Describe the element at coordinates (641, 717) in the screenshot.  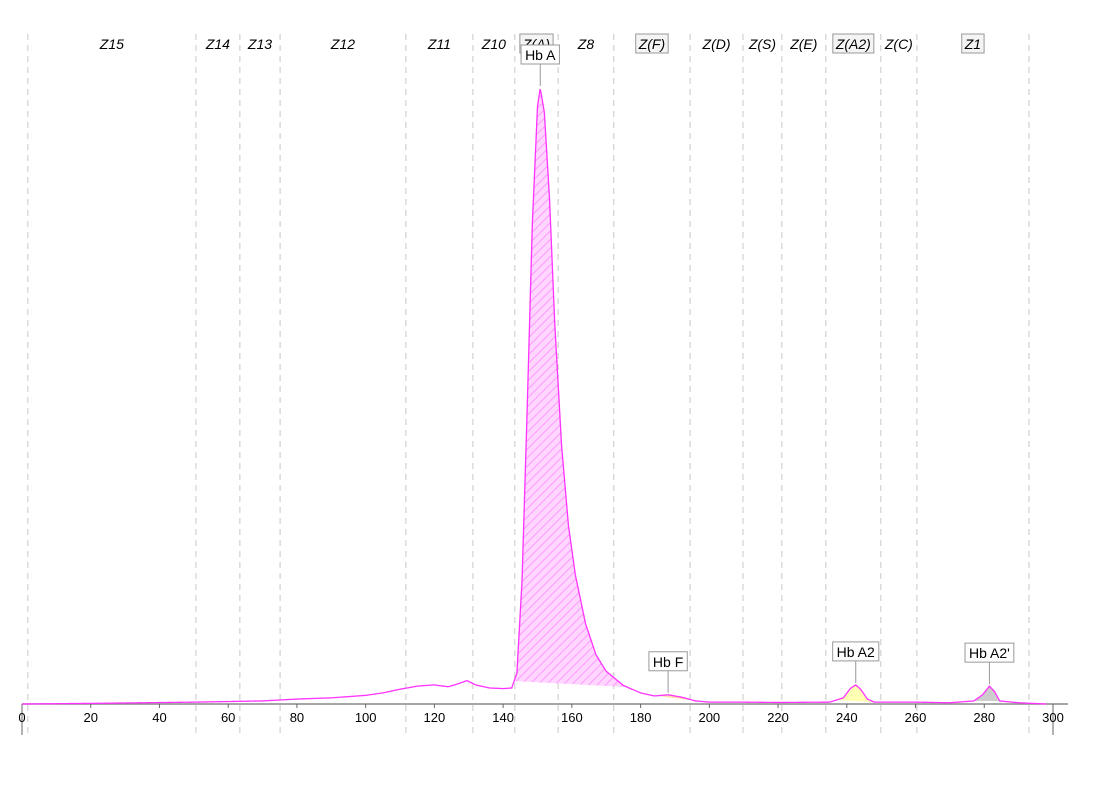
I see `x-tick-label: 180` at that location.